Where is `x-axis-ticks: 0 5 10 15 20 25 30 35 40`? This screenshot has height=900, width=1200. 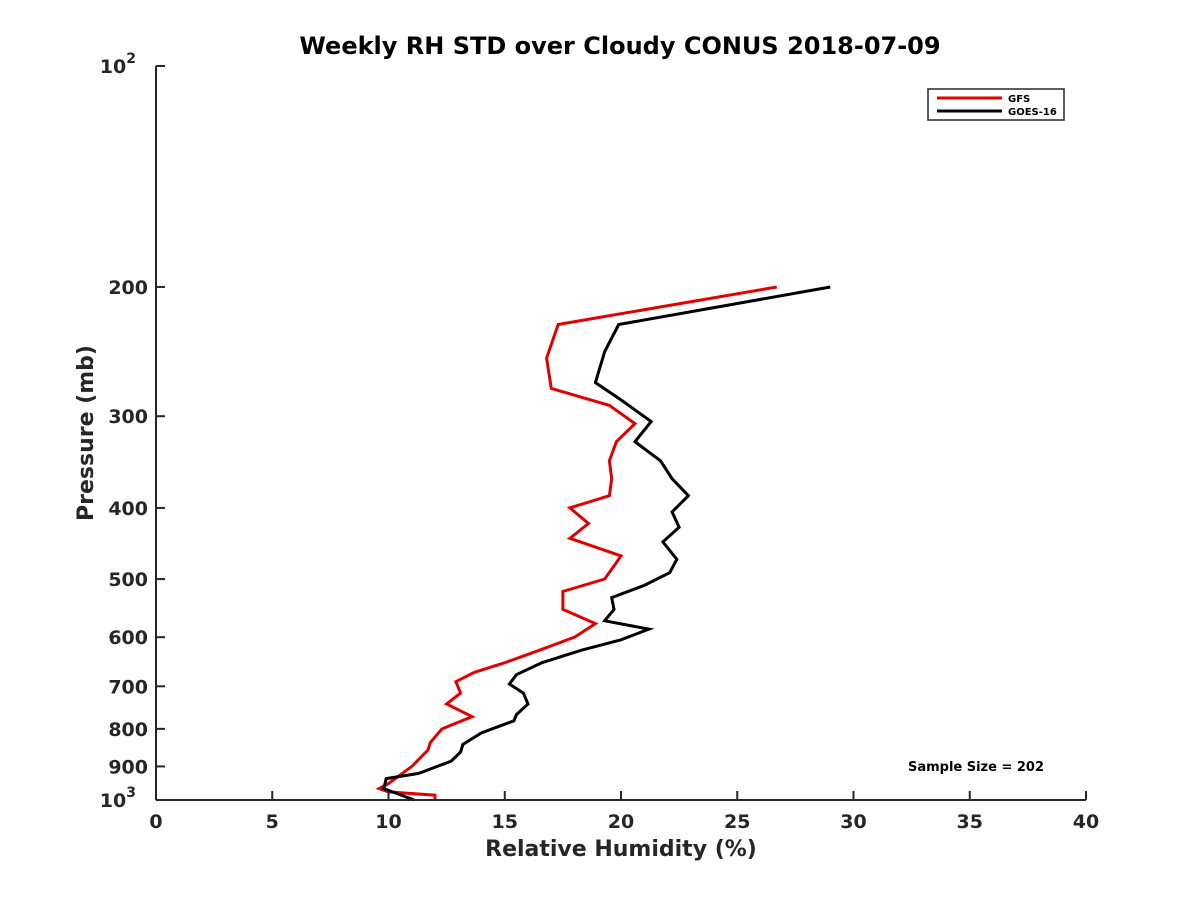 x-axis-ticks: 0 5 10 15 20 25 30 35 40 is located at coordinates (624, 812).